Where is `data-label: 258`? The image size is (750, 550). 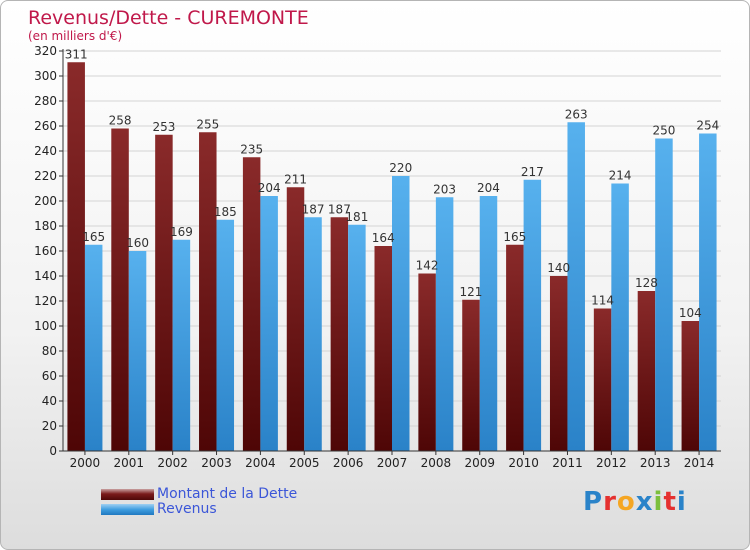 data-label: 258 is located at coordinates (120, 121).